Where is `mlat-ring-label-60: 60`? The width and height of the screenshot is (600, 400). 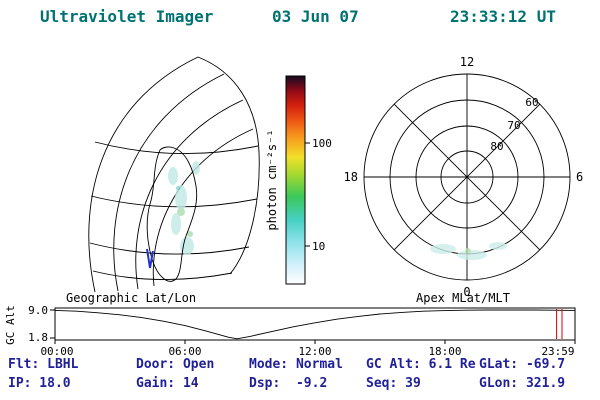
mlat-ring-label-60: 60 is located at coordinates (531, 102).